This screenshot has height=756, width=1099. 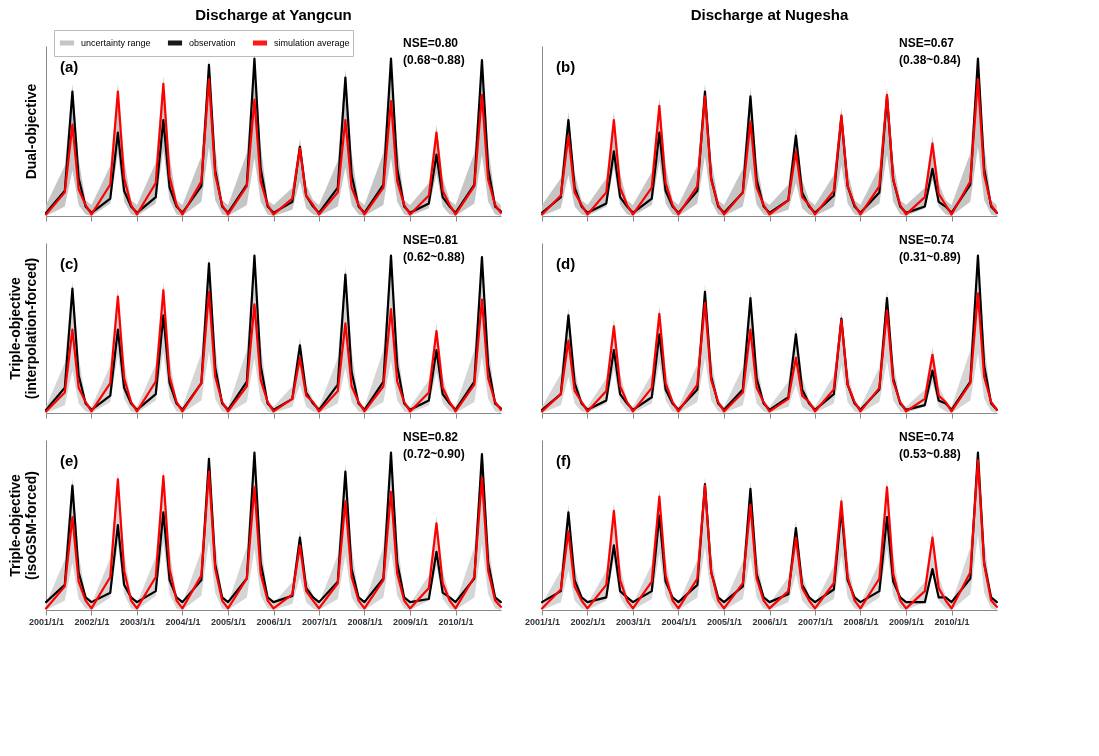 I want to click on legend-label: simulation average, so click(x=312, y=43).